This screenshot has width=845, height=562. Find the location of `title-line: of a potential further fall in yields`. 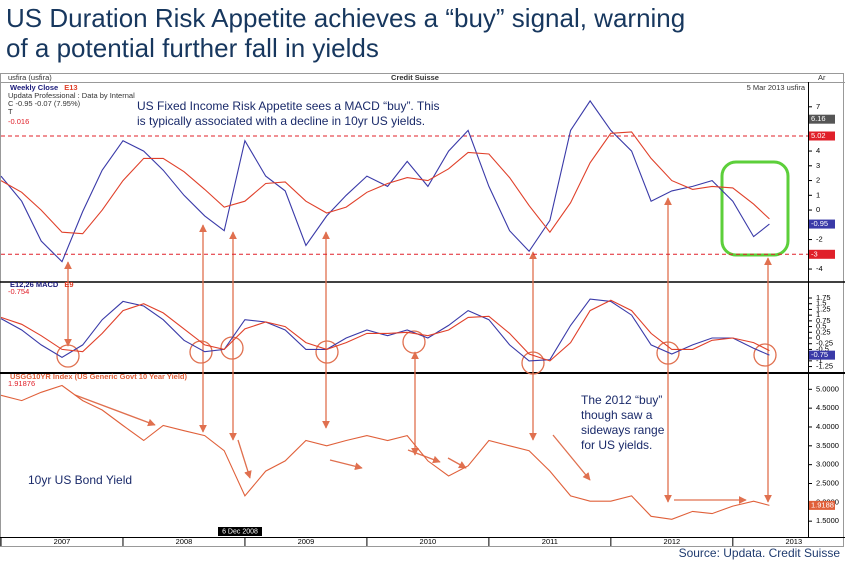

title-line: of a potential further fall in yields is located at coordinates (192, 48).